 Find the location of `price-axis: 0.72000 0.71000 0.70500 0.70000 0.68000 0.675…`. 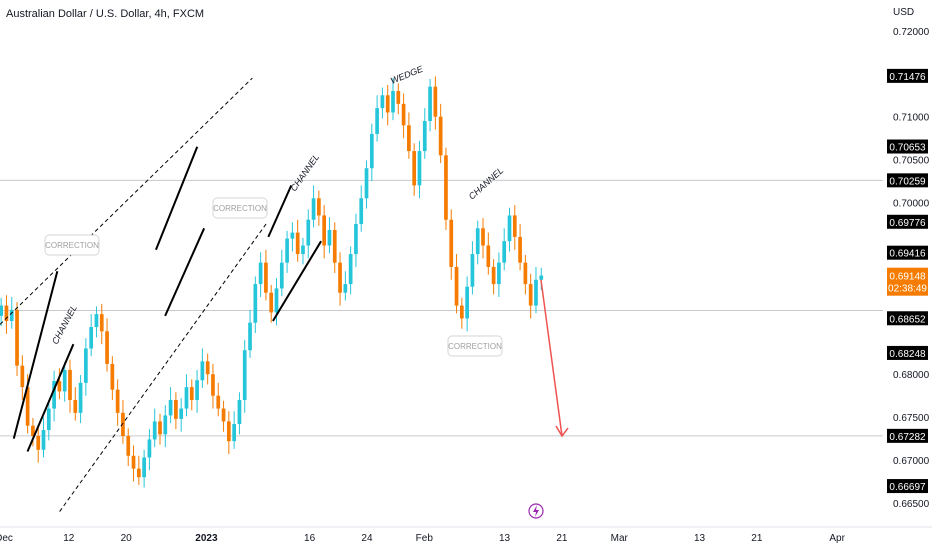

price-axis: 0.72000 0.71000 0.70500 0.70000 0.68000 0.675… is located at coordinates (911, 268).